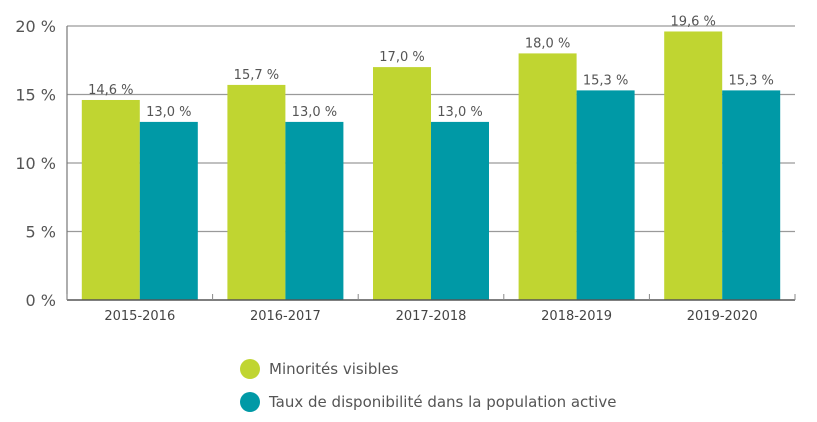 The height and width of the screenshot is (422, 817). What do you see at coordinates (139, 316) in the screenshot?
I see `x-tick-label: 2015-2016` at bounding box center [139, 316].